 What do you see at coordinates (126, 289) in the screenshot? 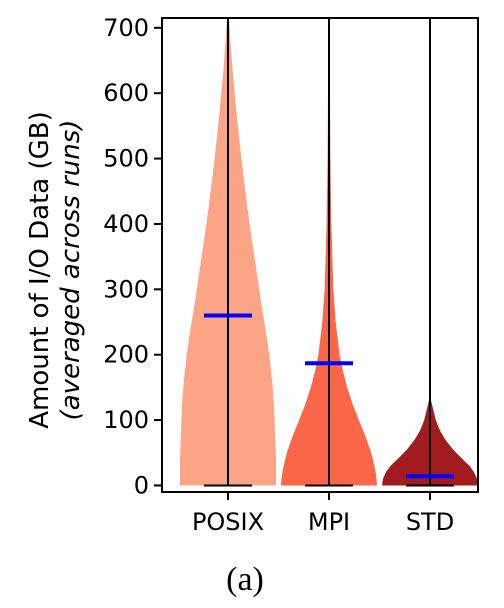
I see `y-tick-label: 300` at bounding box center [126, 289].